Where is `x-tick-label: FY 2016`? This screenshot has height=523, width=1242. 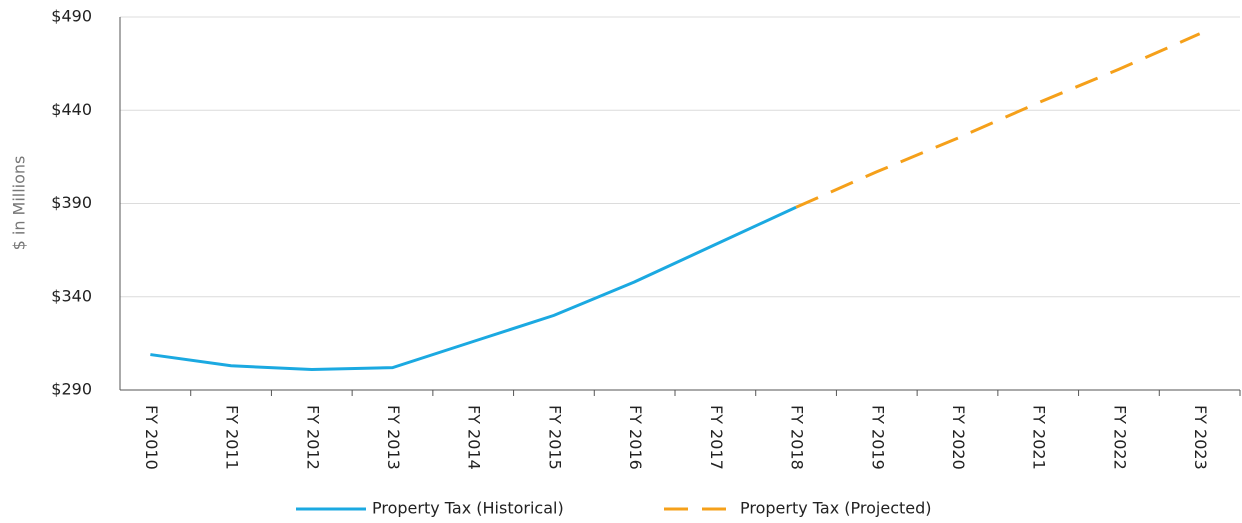
x-tick-label: FY 2016 is located at coordinates (635, 437).